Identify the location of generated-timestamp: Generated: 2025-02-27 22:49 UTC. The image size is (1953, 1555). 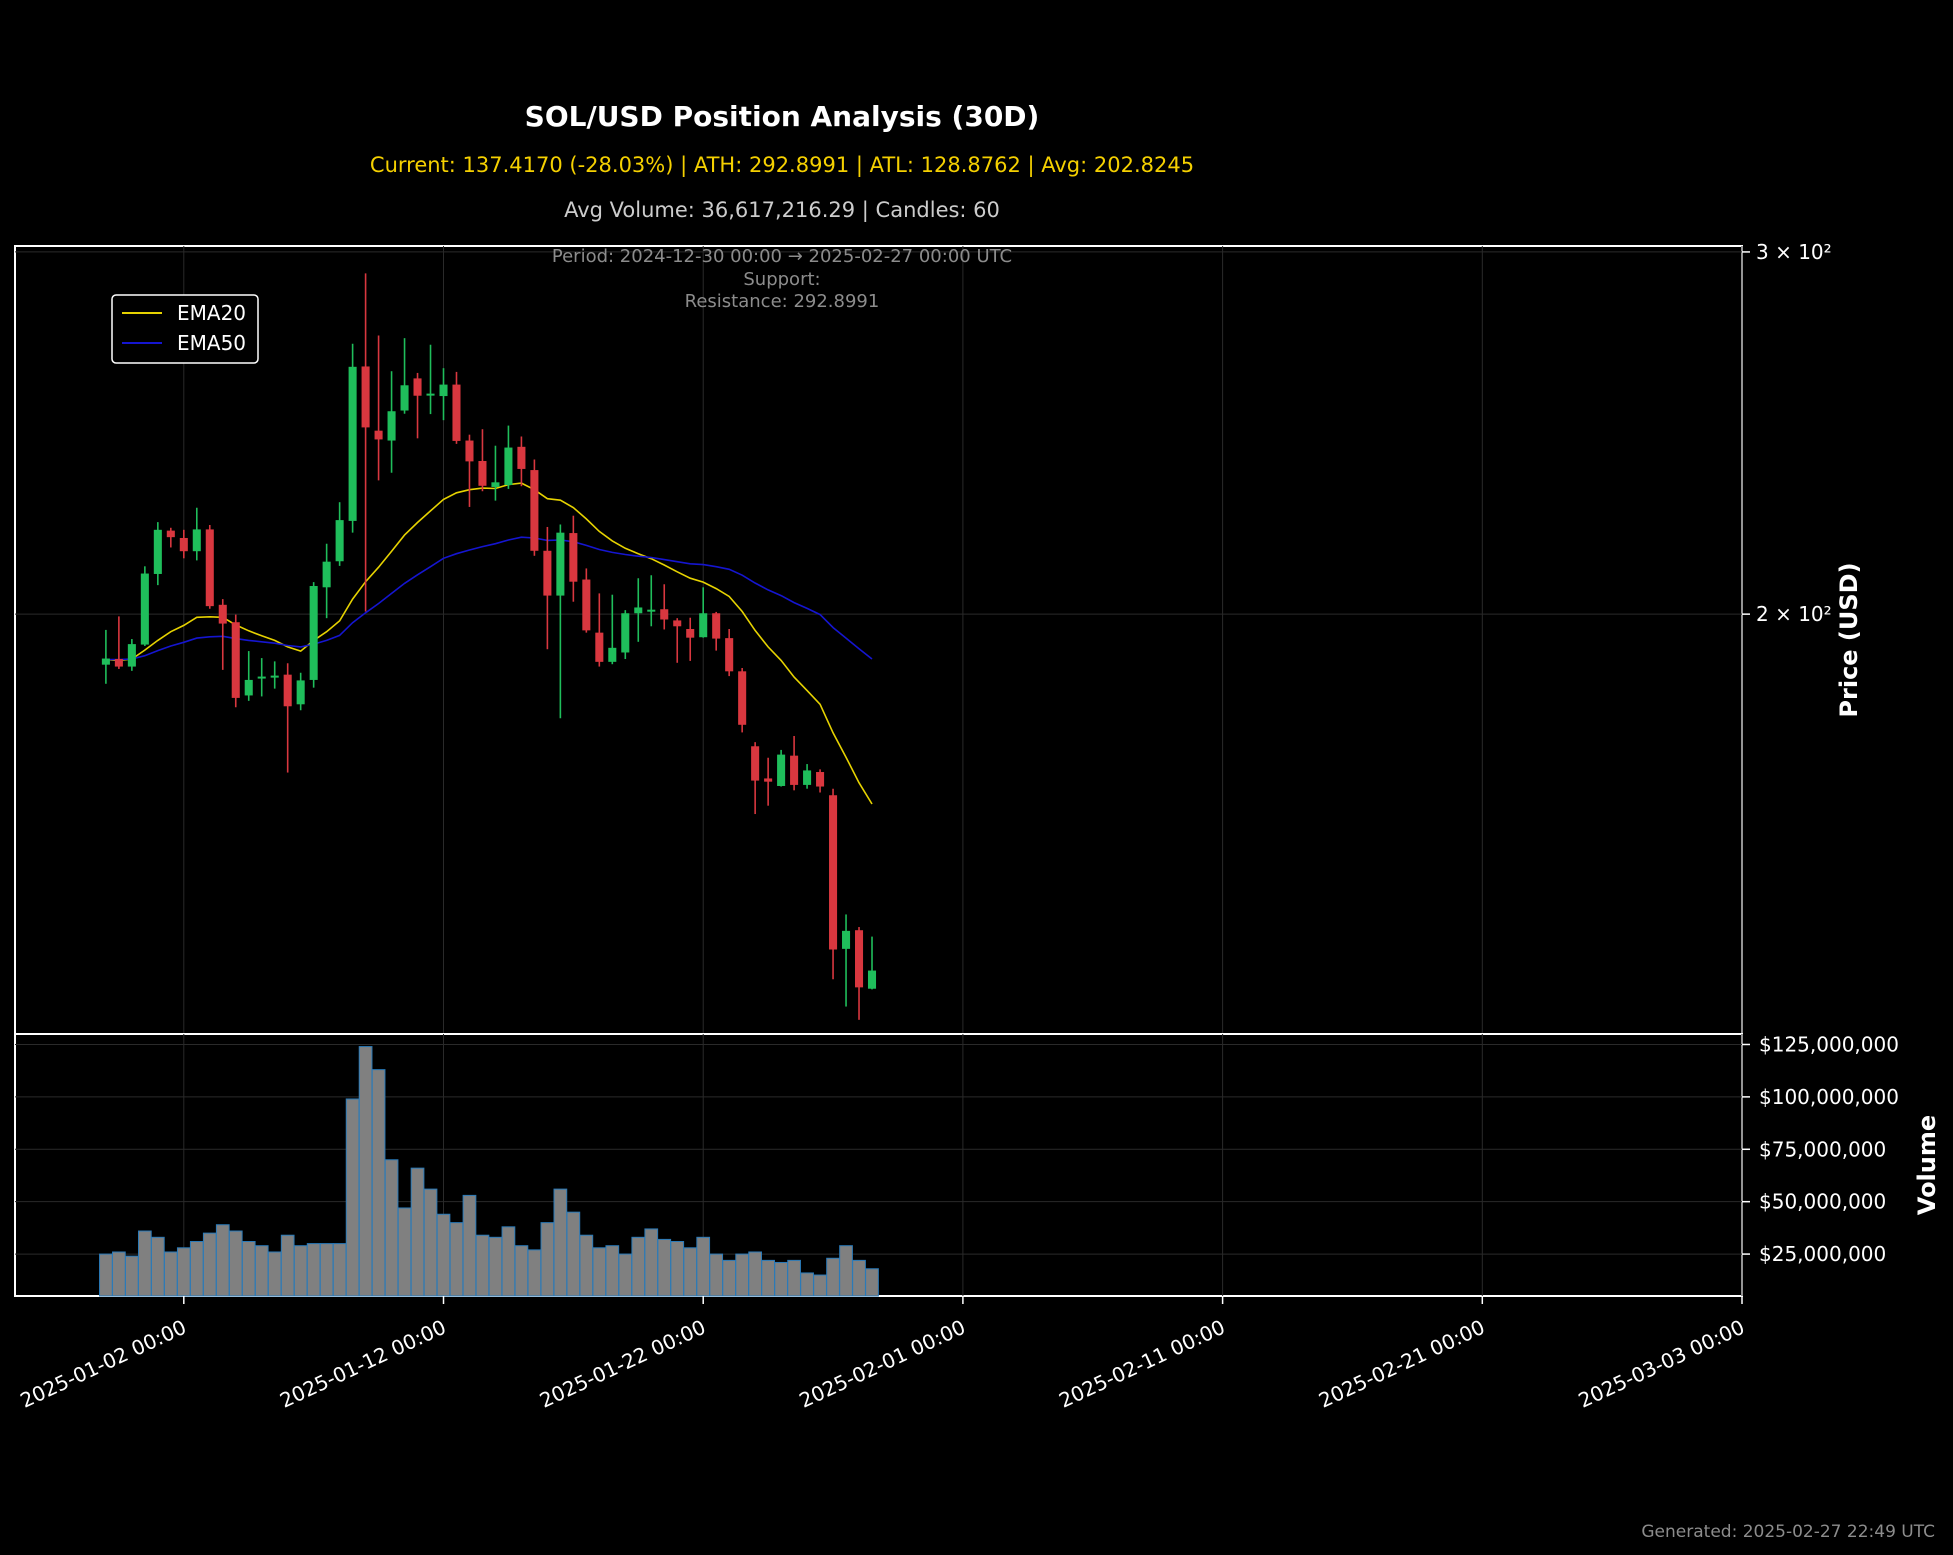
(1788, 1532).